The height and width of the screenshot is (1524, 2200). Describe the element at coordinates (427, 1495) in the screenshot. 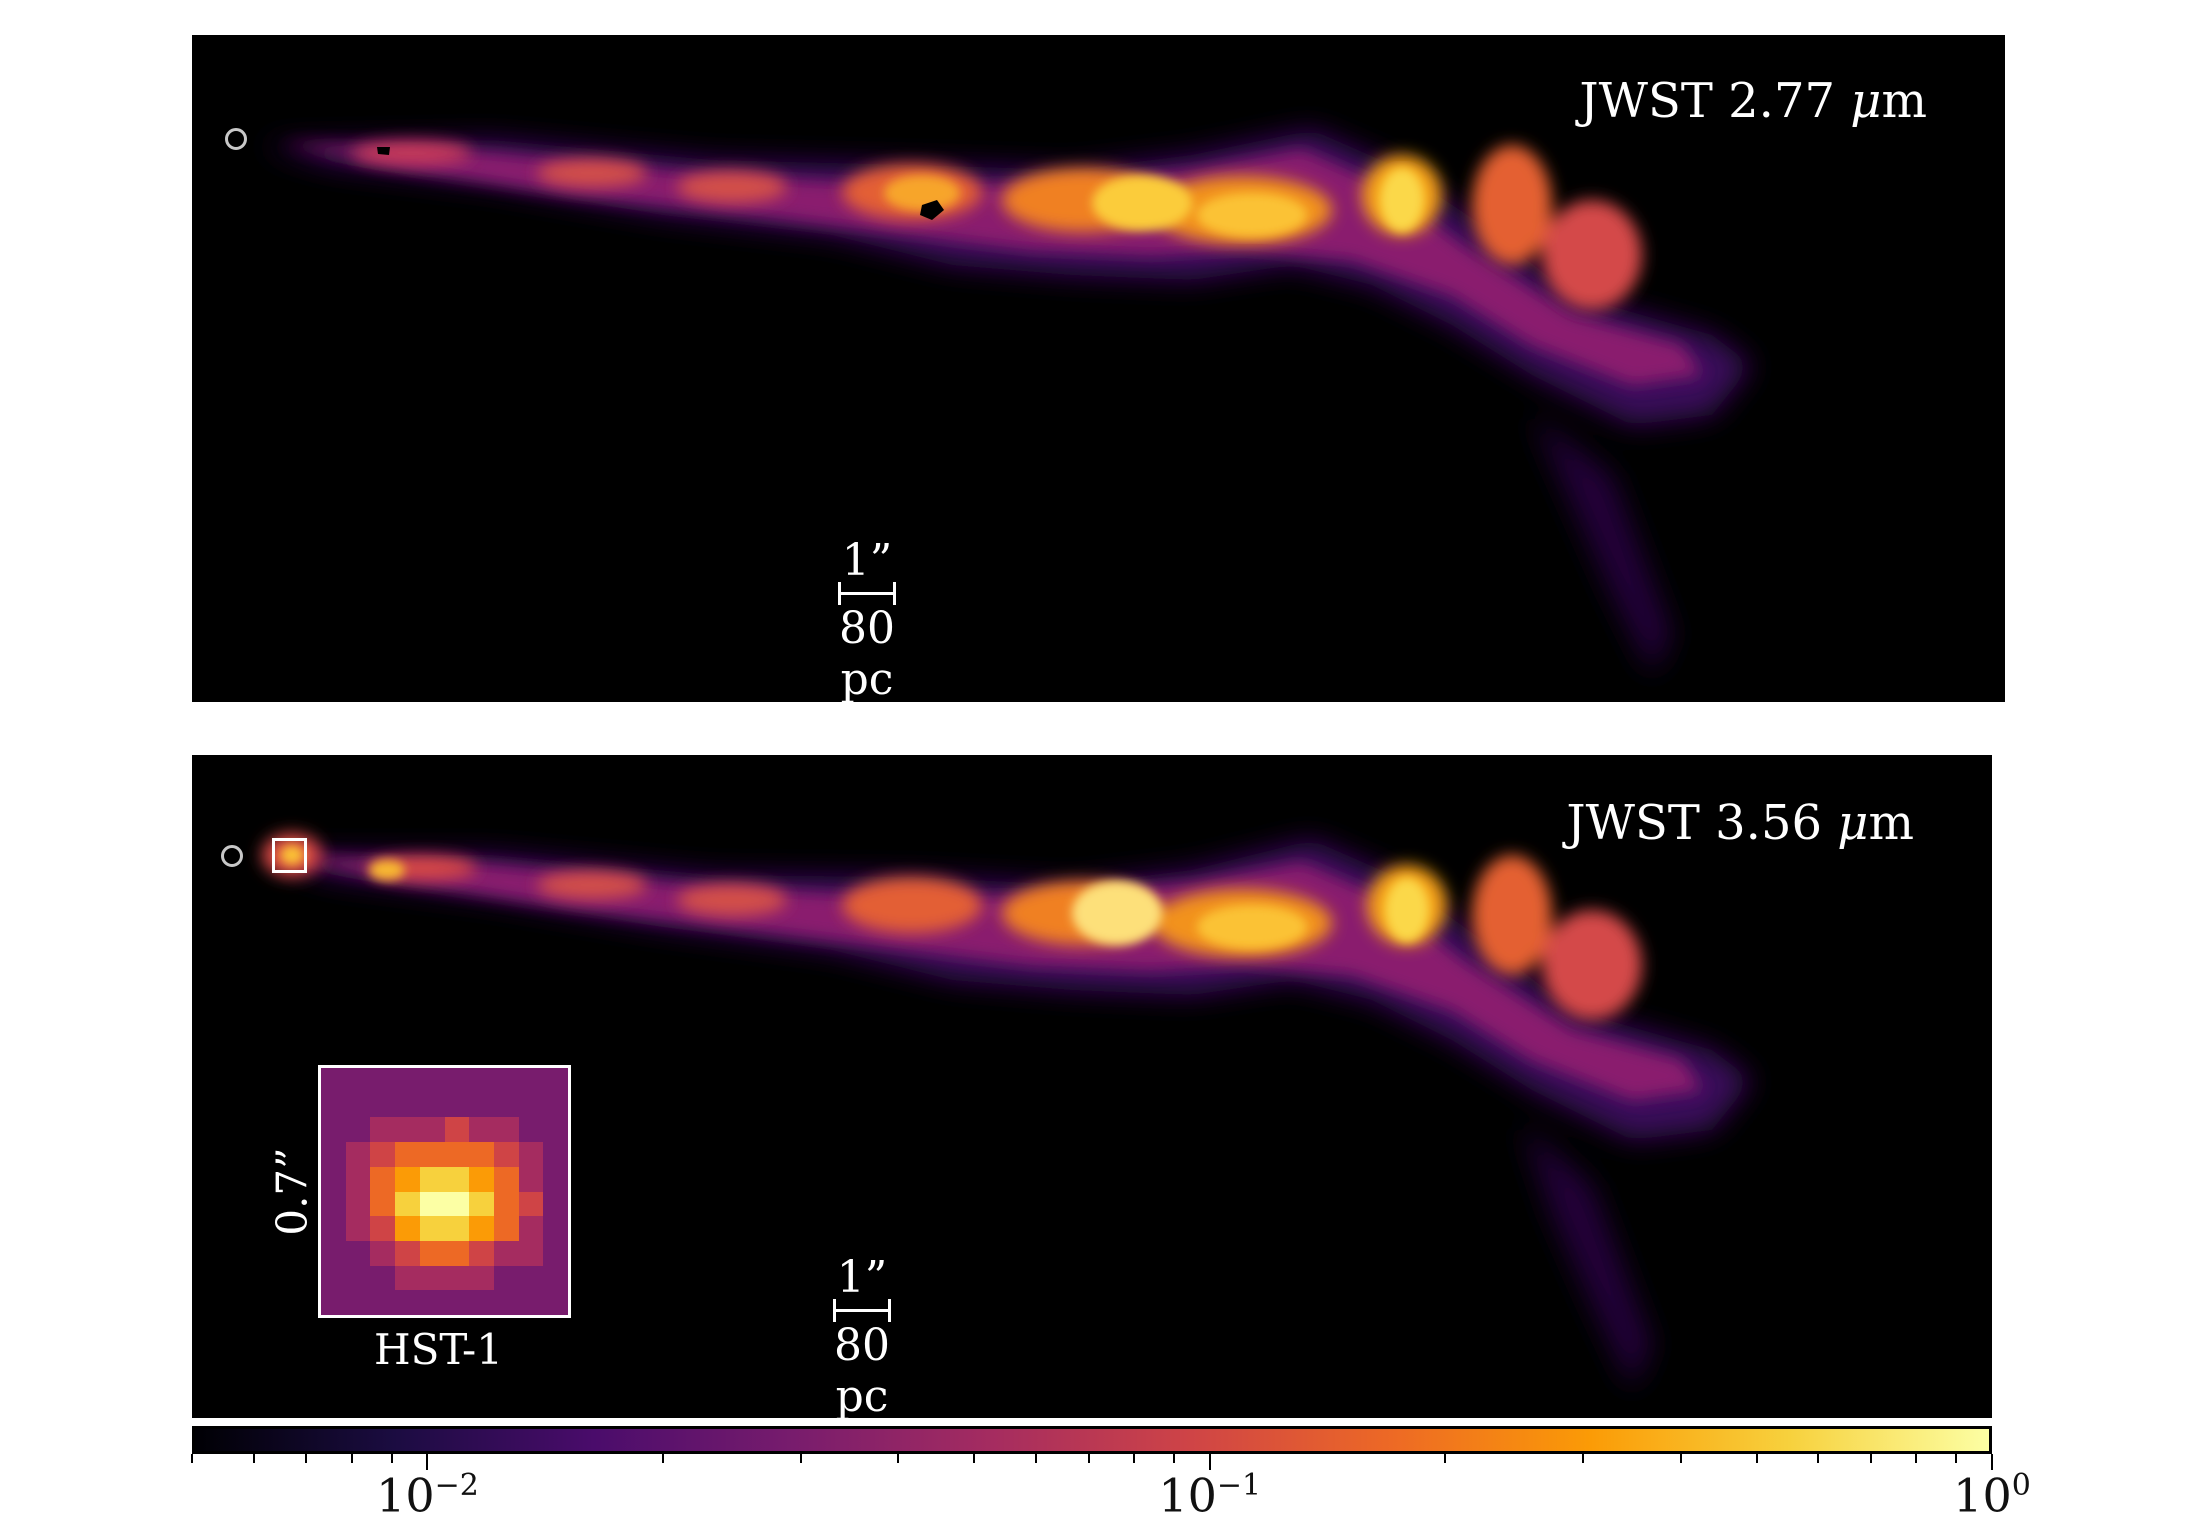

I see `colorbar-tick-label: 10⁻²` at that location.